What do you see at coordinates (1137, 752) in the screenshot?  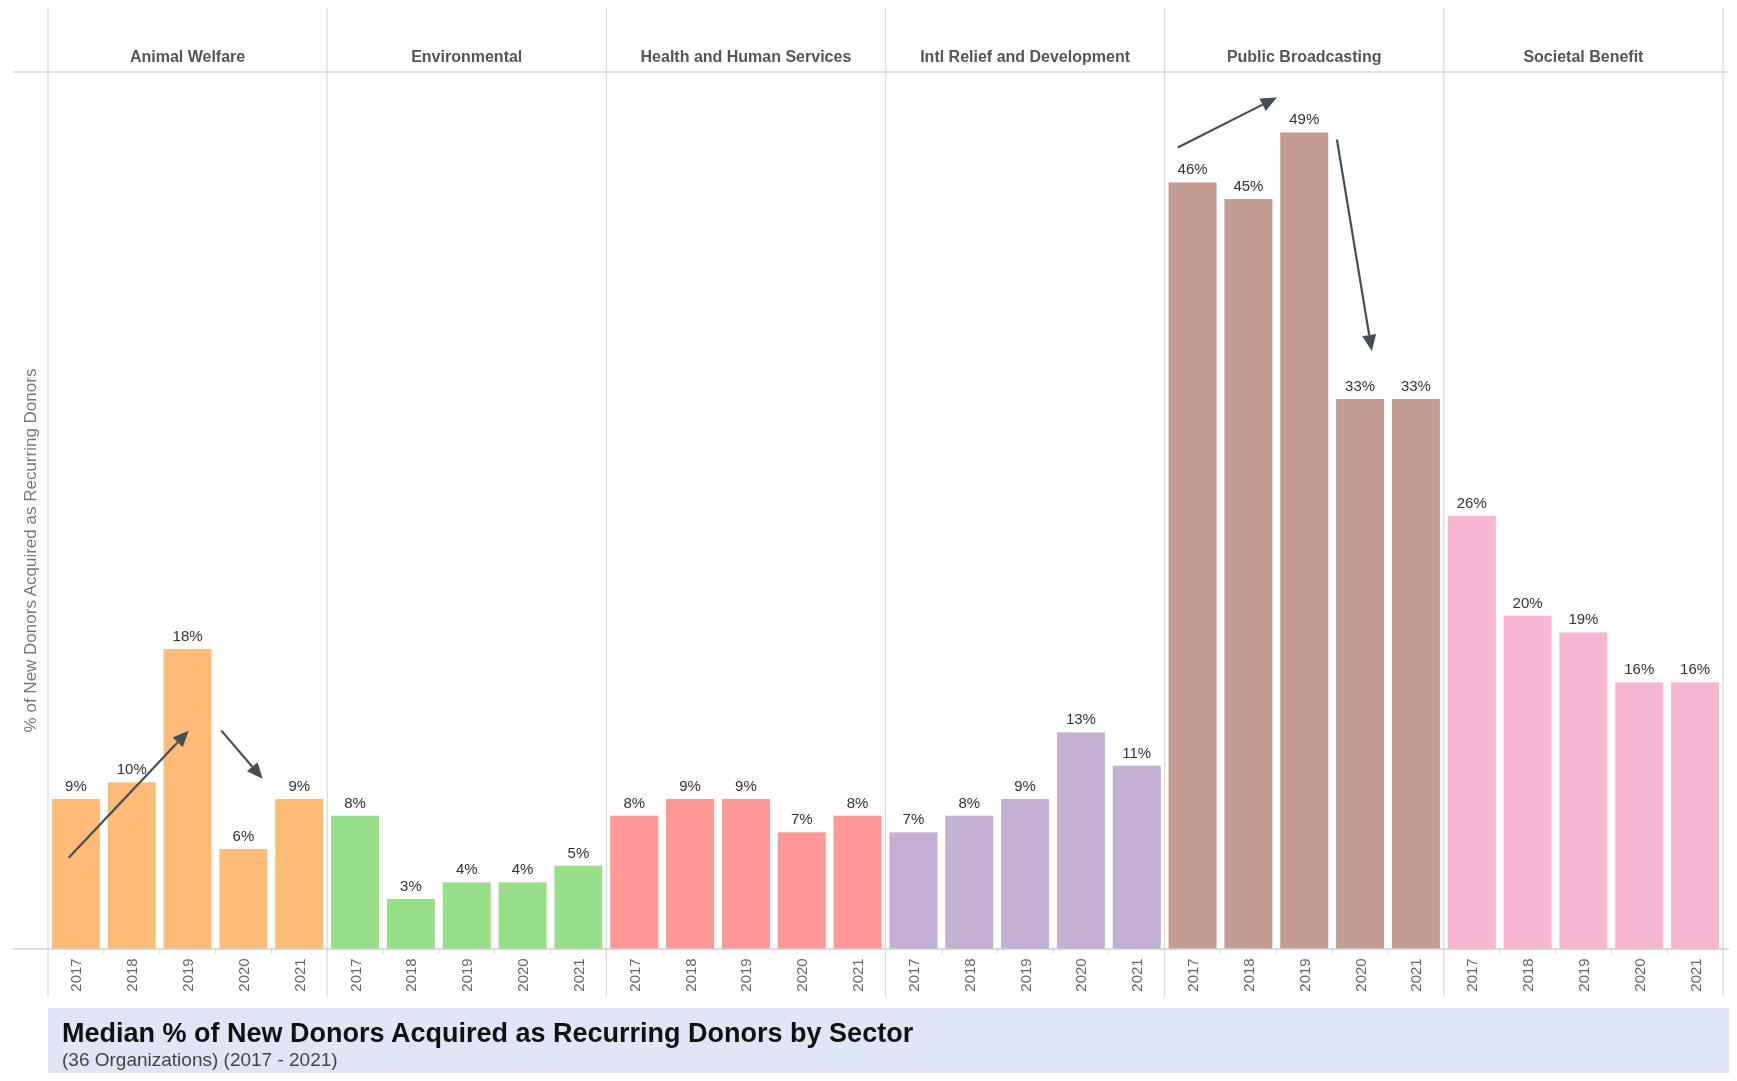 I see `data-label: 11%` at bounding box center [1137, 752].